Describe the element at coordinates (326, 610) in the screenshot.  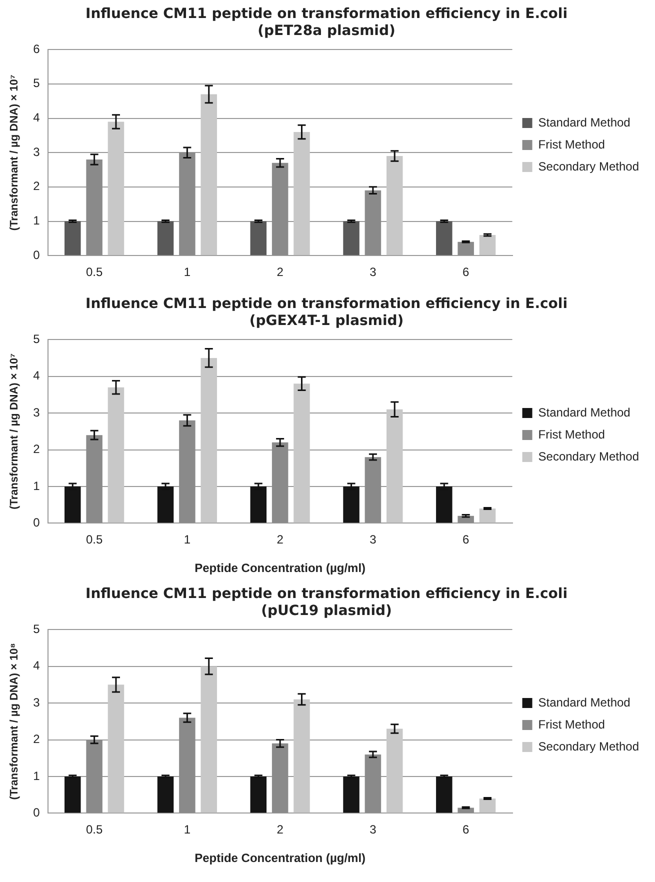
I see `chart-subtitle: (pUC19 plasmid)` at that location.